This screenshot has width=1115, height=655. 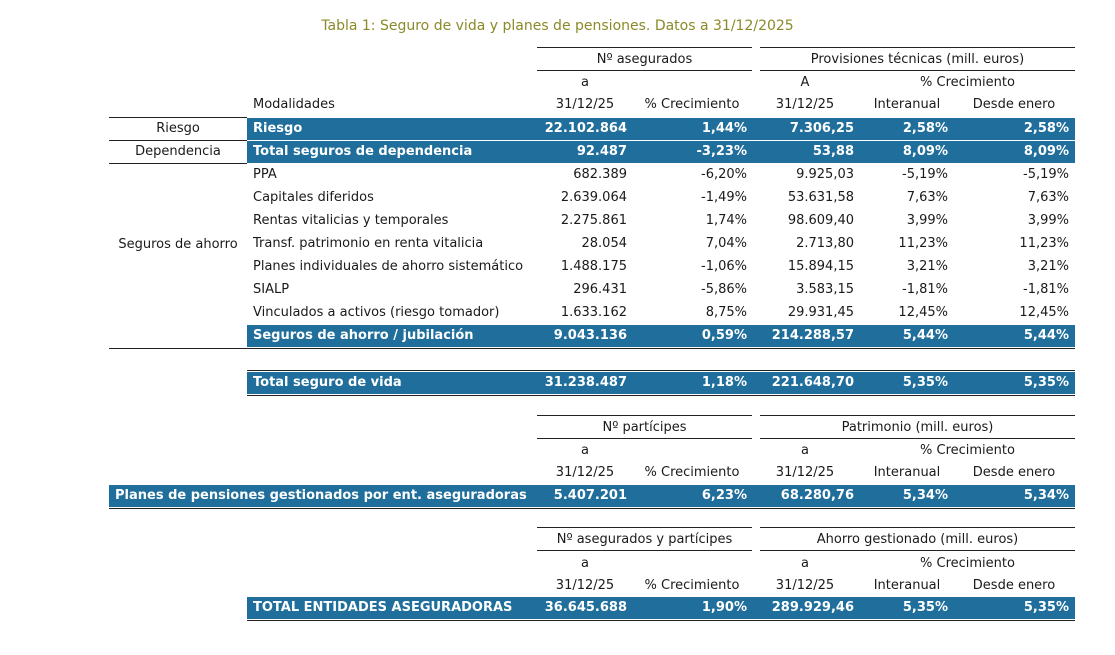 What do you see at coordinates (917, 539) in the screenshot?
I see `header-ahorro-gestionado: Ahorro gestionado (mill. euros)` at bounding box center [917, 539].